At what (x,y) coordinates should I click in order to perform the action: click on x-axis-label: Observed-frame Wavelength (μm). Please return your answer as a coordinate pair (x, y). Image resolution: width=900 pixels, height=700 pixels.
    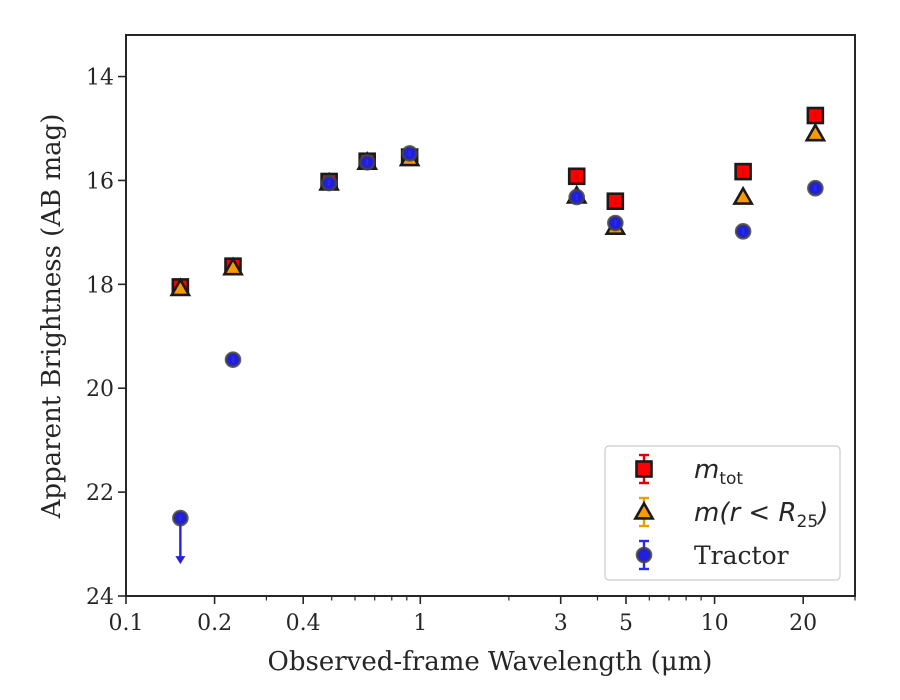
    Looking at the image, I should click on (490, 662).